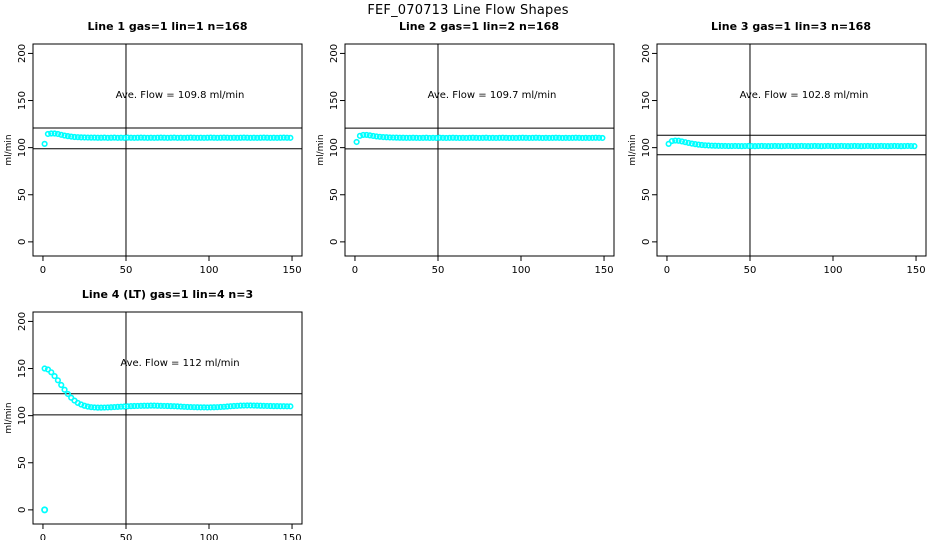 The height and width of the screenshot is (540, 936). I want to click on data-point-outlier, so click(45, 510).